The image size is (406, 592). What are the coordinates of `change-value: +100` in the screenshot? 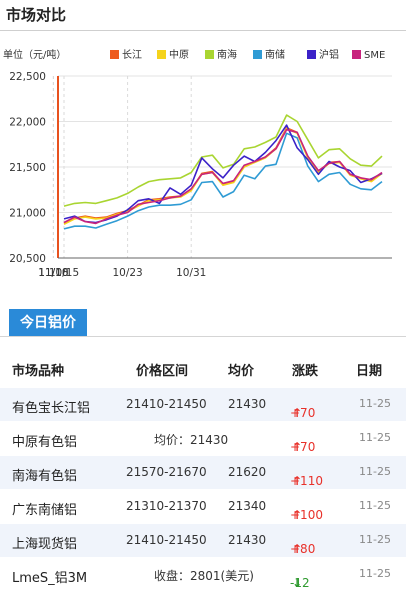 It's located at (306, 515).